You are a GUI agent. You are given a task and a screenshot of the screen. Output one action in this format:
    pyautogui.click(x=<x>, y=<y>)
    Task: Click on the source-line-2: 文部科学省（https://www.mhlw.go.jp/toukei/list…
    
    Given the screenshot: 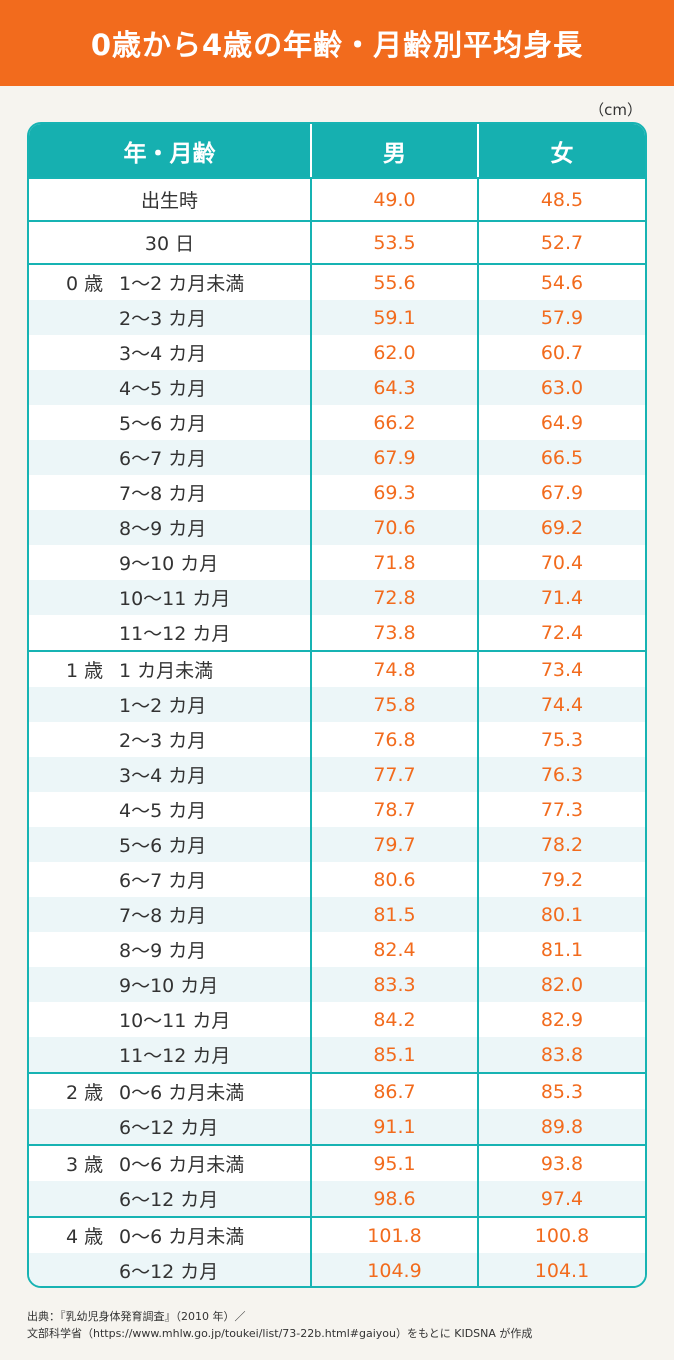 What is the action you would take?
    pyautogui.click(x=280, y=1333)
    